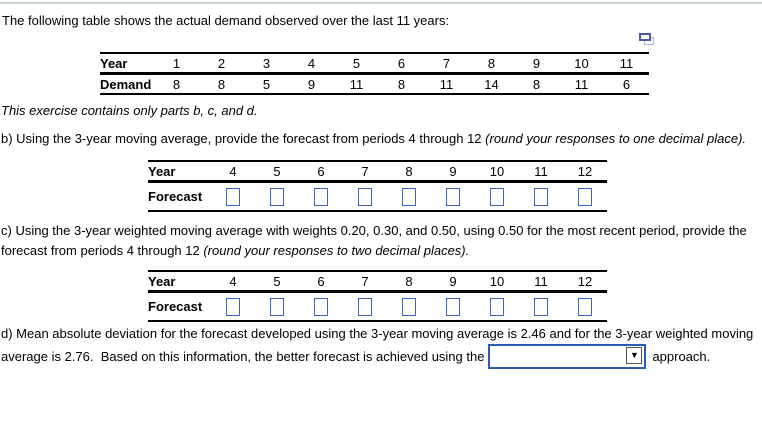  What do you see at coordinates (491, 84) in the screenshot?
I see `demand-value-cell: 14` at bounding box center [491, 84].